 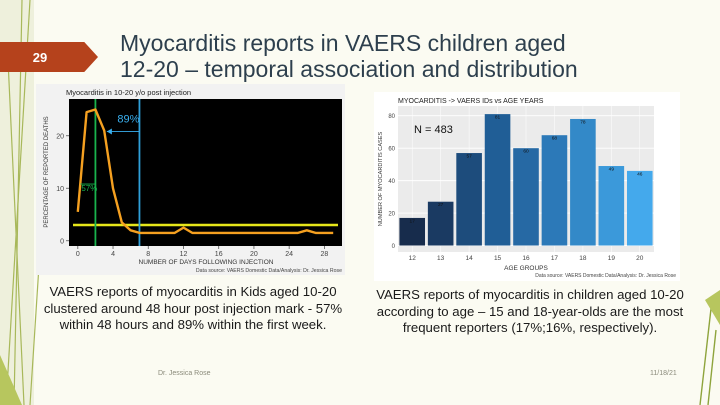 What do you see at coordinates (471, 101) in the screenshot?
I see `chart-title: MYOCARDITIS -> VAERS IDs vs AGE YEARS` at bounding box center [471, 101].